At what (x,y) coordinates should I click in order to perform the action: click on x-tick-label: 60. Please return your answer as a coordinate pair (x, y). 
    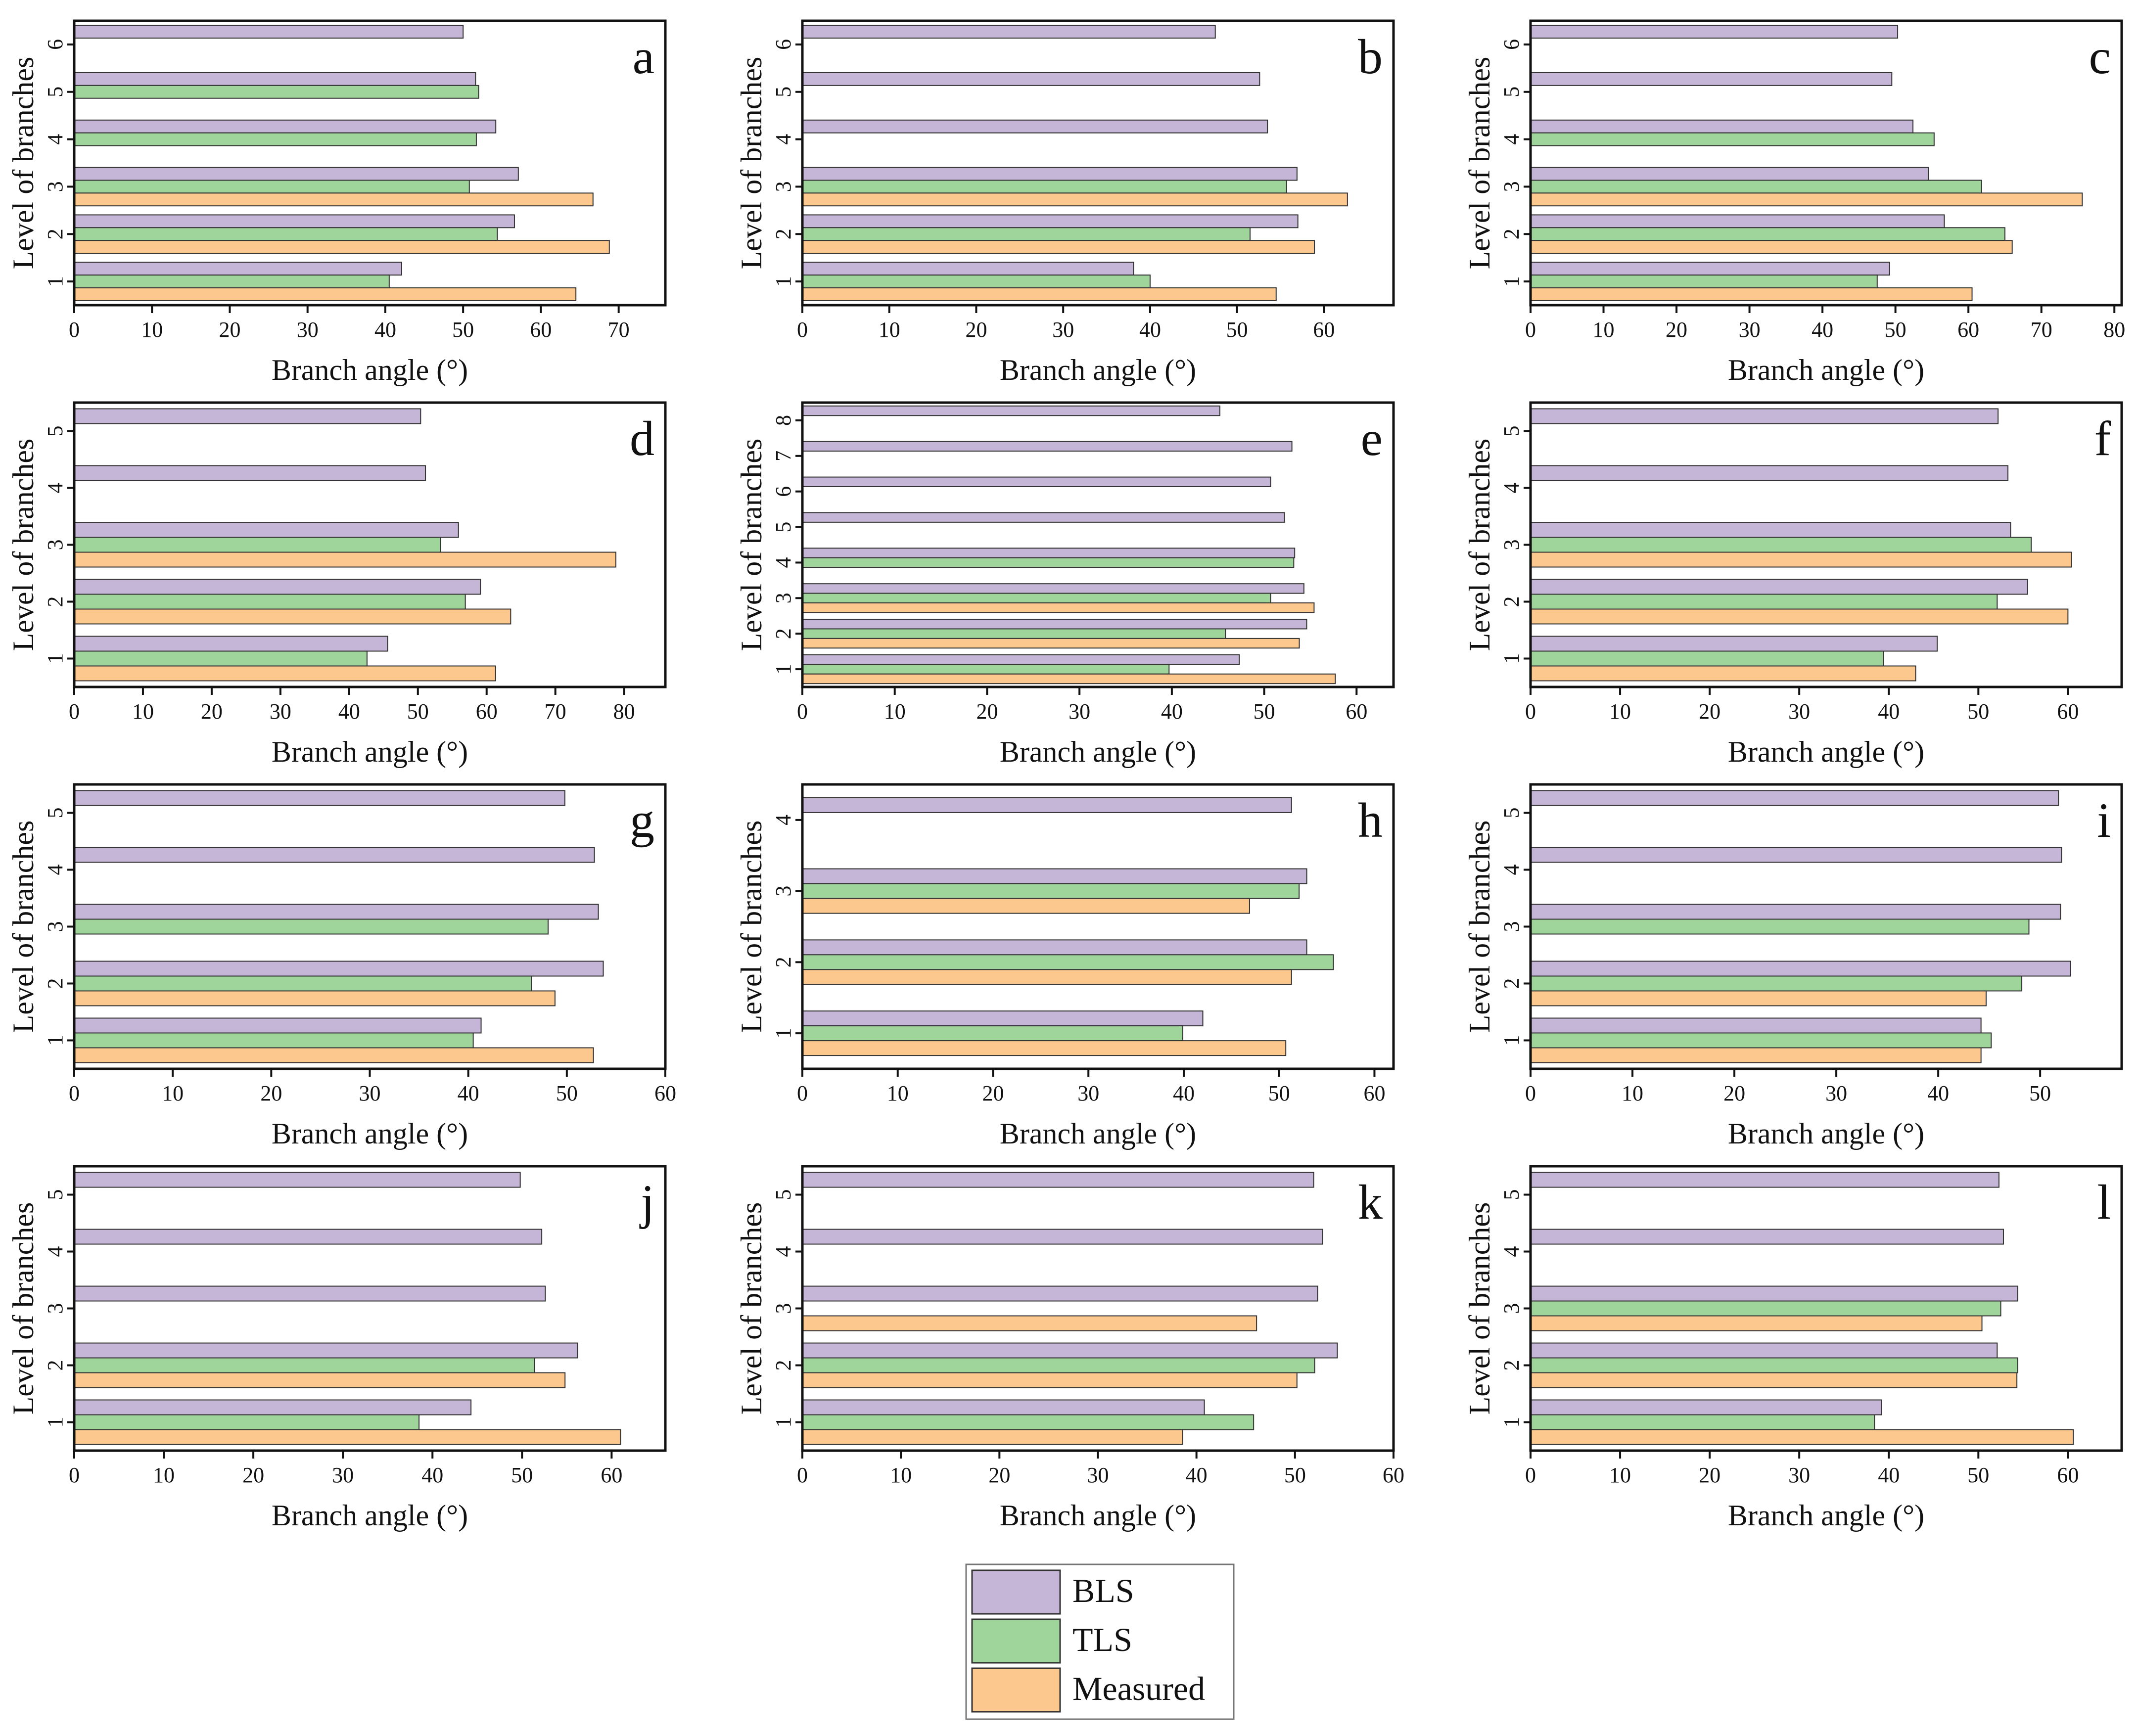
    Looking at the image, I should click on (1374, 1093).